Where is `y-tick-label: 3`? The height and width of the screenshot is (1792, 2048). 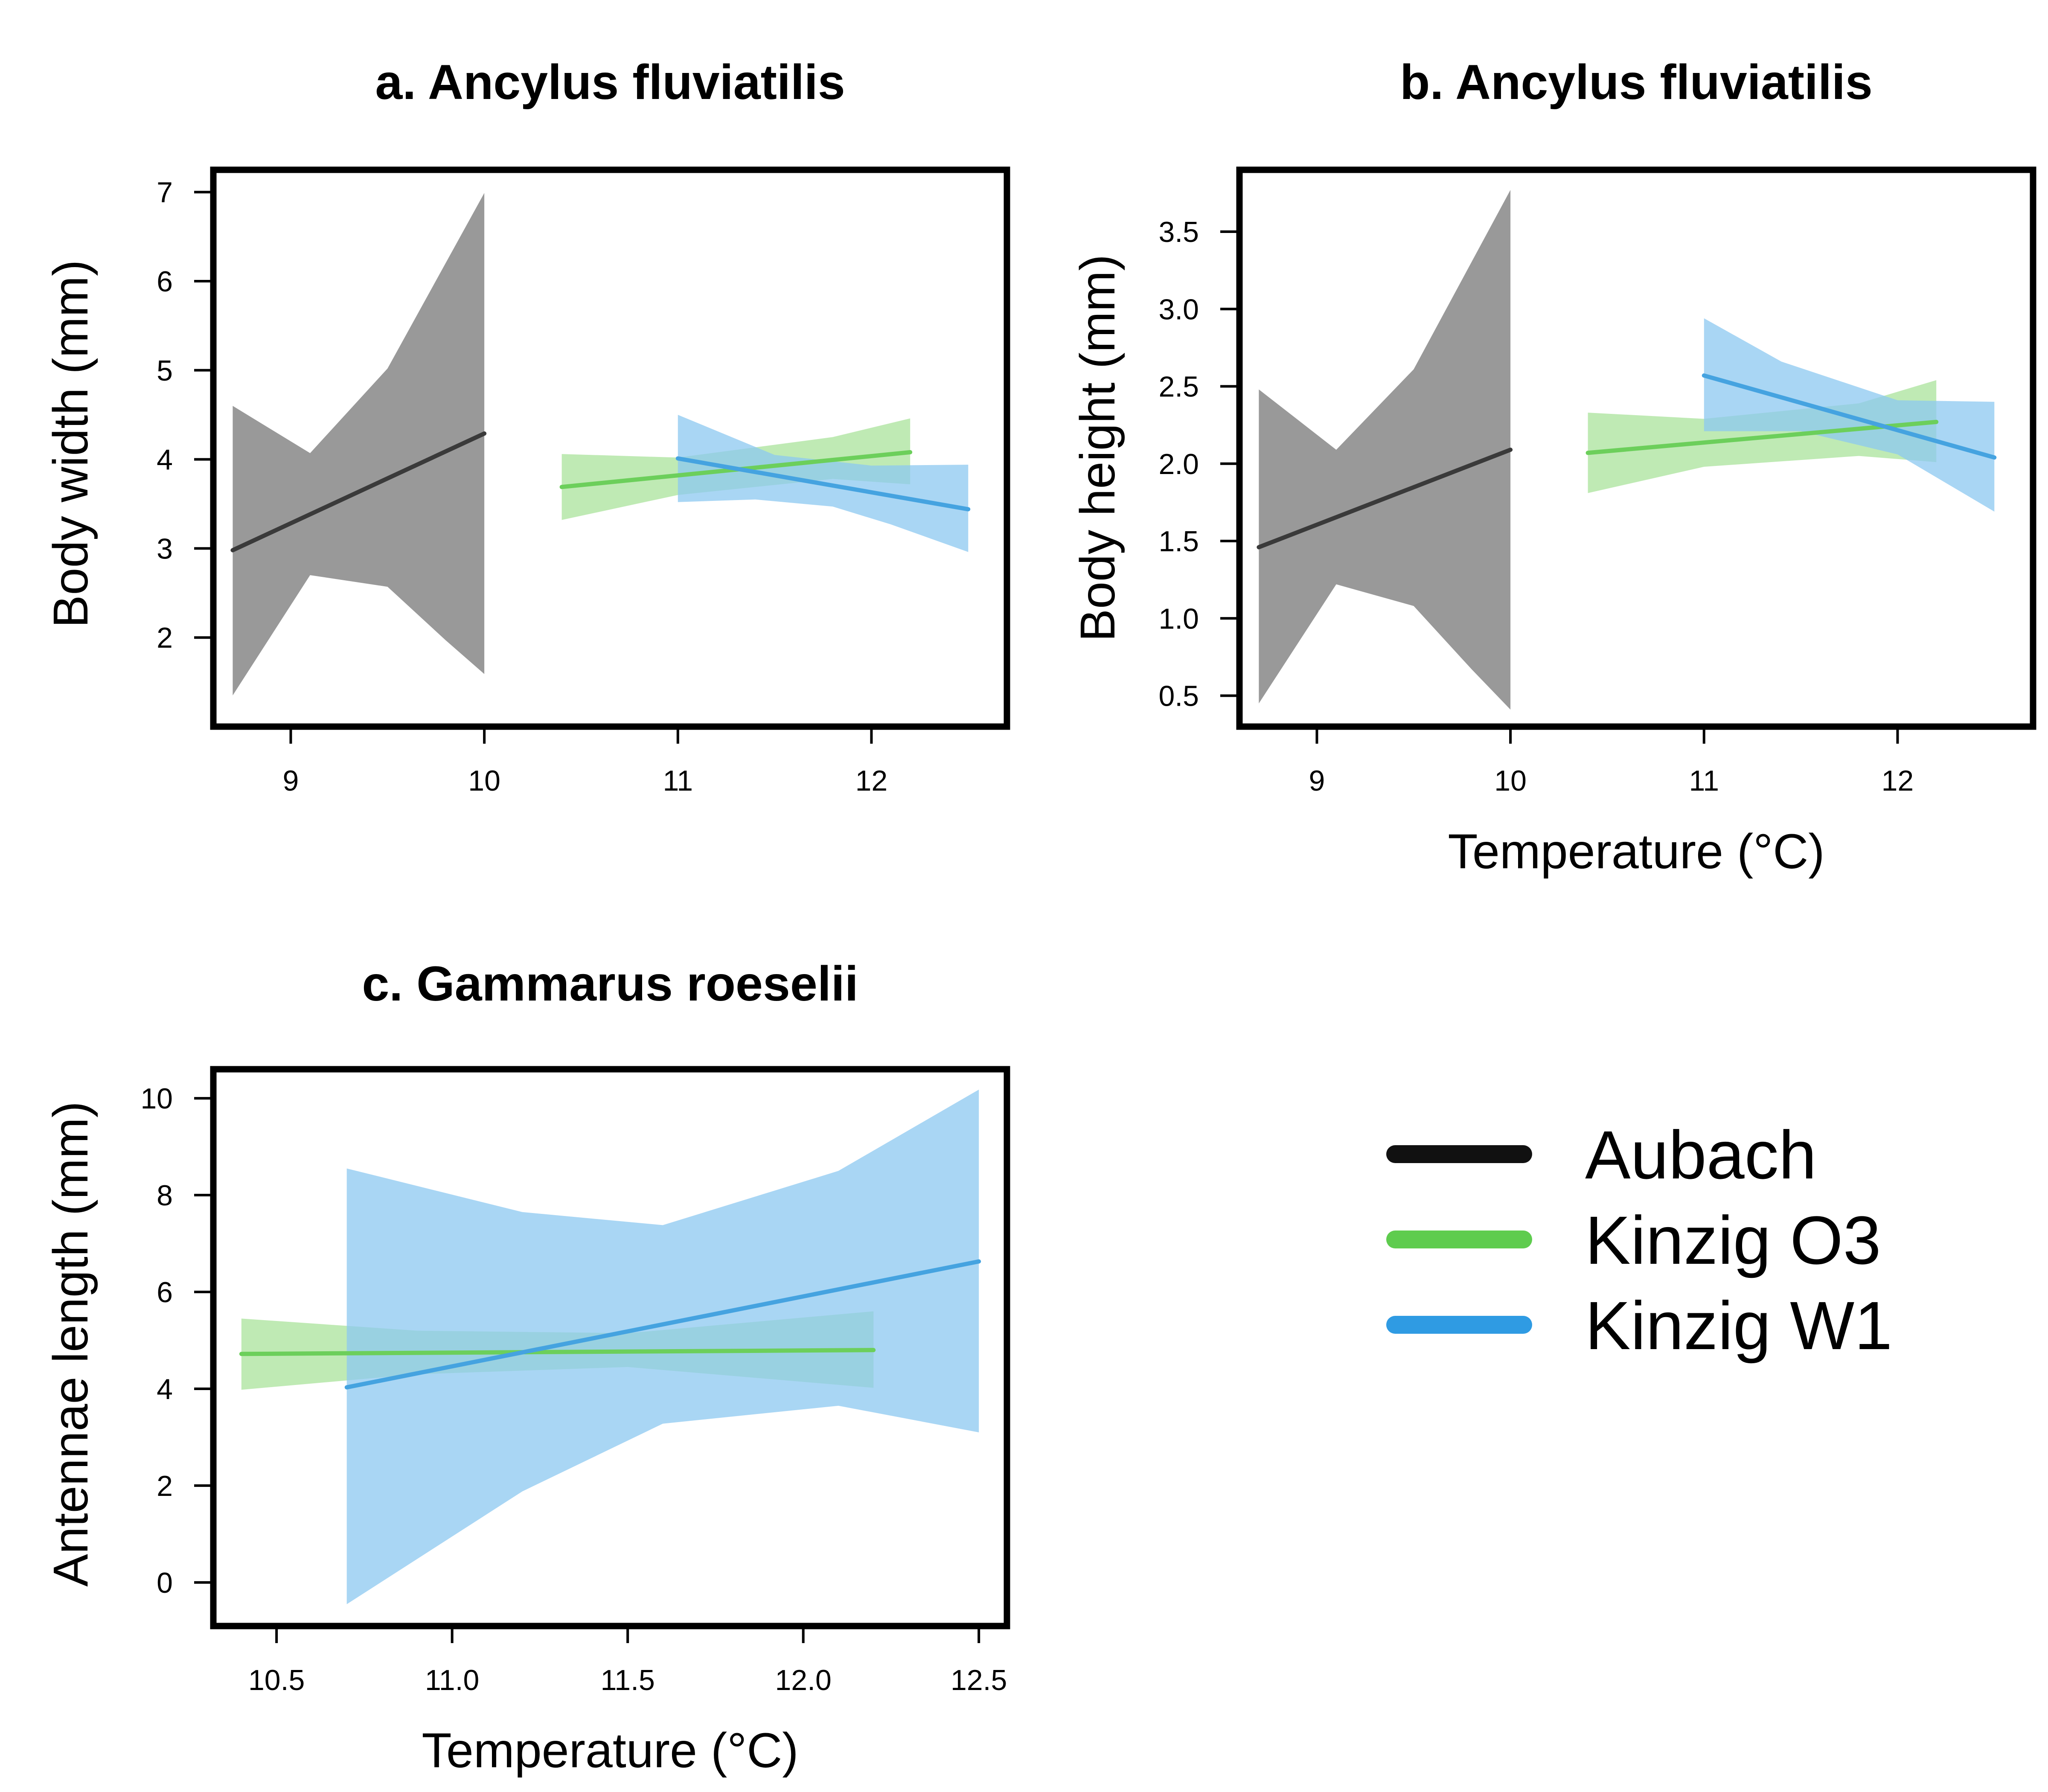 y-tick-label: 3 is located at coordinates (165, 548).